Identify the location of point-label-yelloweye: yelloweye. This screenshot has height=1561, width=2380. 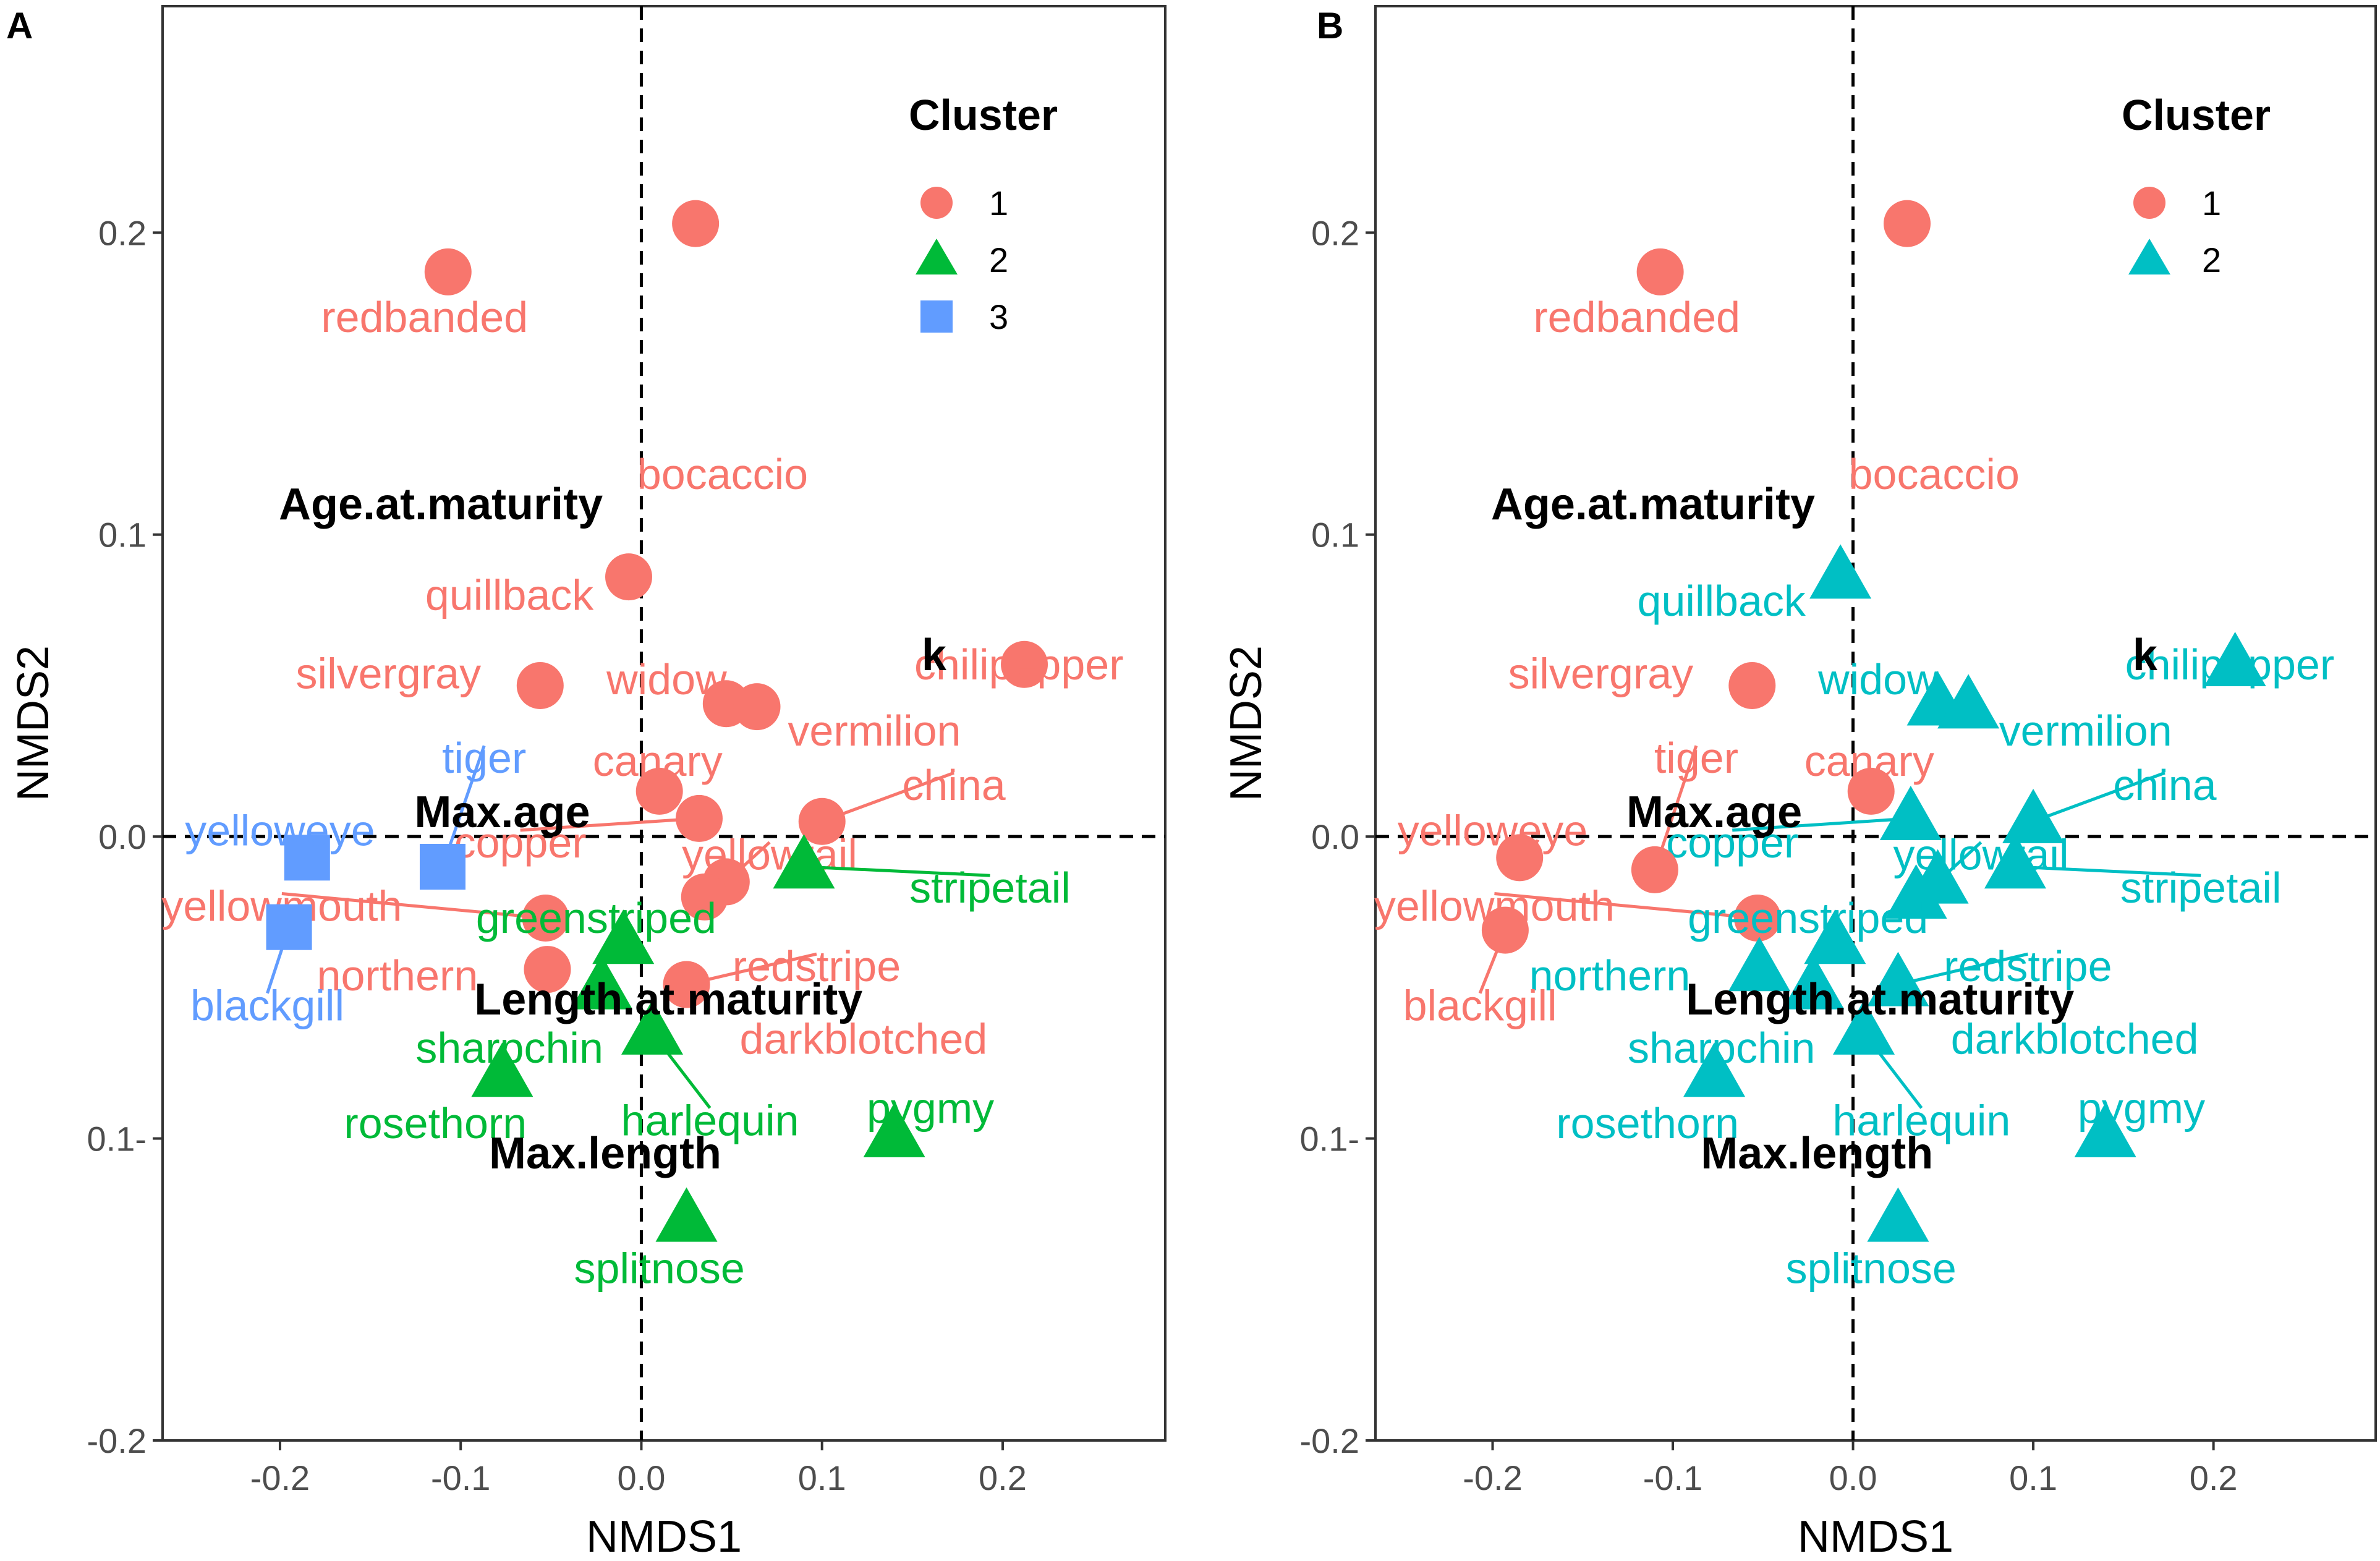
(1492, 830).